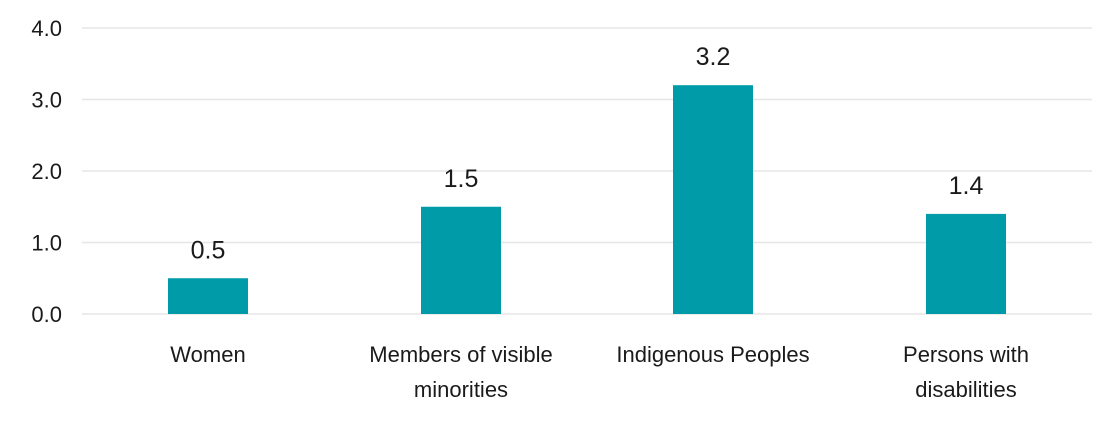 This screenshot has width=1118, height=423. Describe the element at coordinates (46, 243) in the screenshot. I see `y-tick-label: 1.0` at that location.